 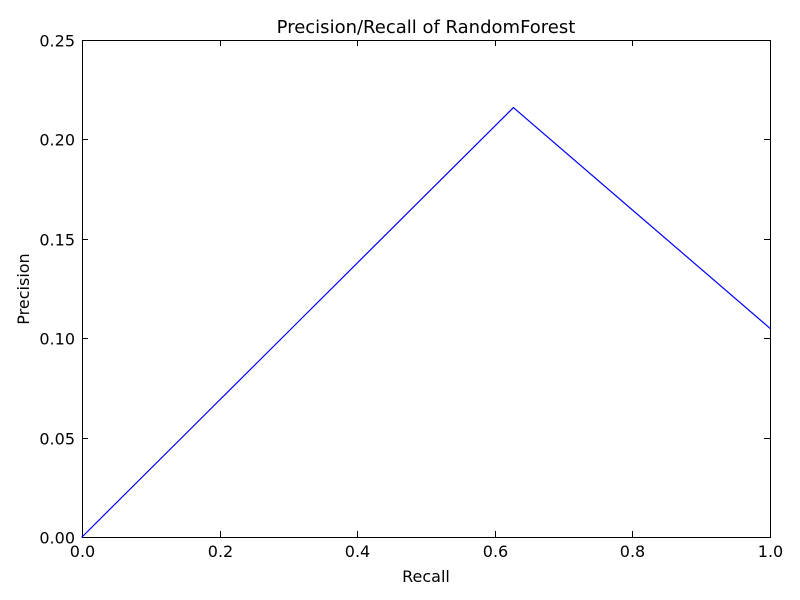 I want to click on x-tick-label: 0.8, so click(x=632, y=551).